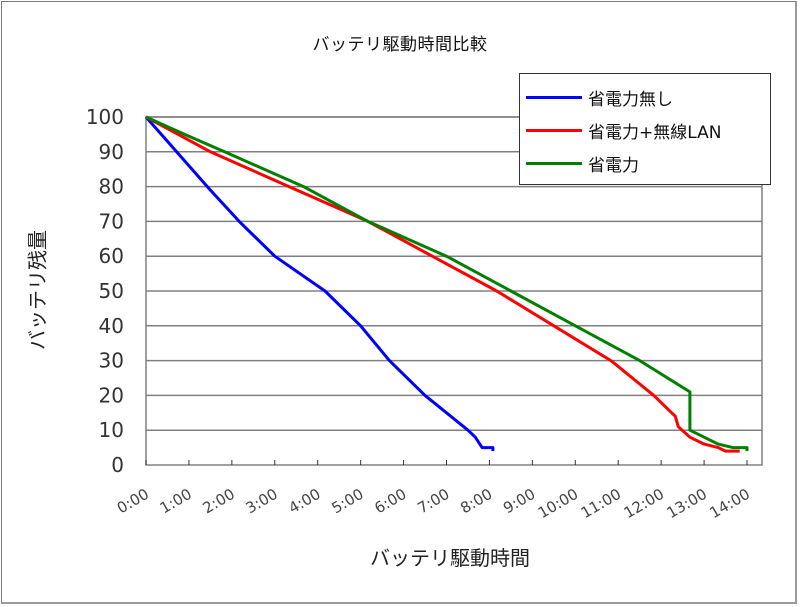 This screenshot has height=607, width=800. What do you see at coordinates (558, 503) in the screenshot?
I see `x-tick-label: 10:00` at bounding box center [558, 503].